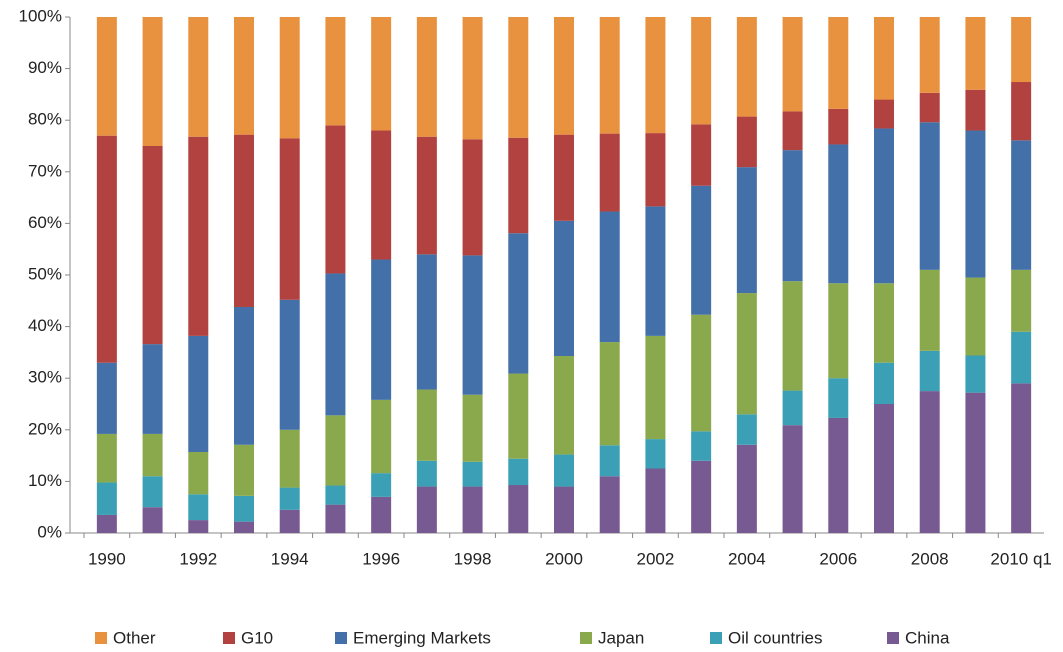 The height and width of the screenshot is (652, 1063). Describe the element at coordinates (45, 480) in the screenshot. I see `y-tick-label: 10%` at that location.